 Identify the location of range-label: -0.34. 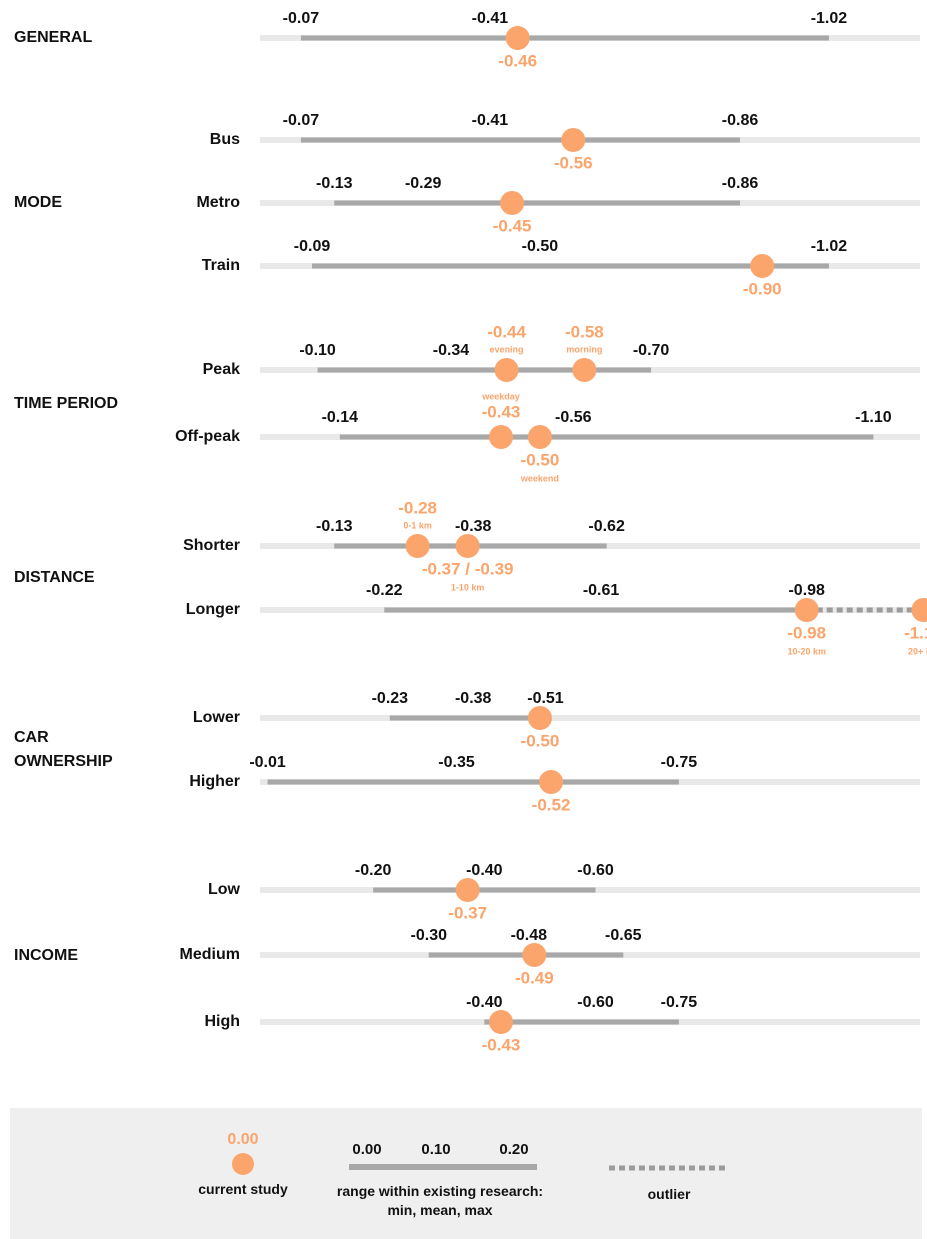
(451, 350).